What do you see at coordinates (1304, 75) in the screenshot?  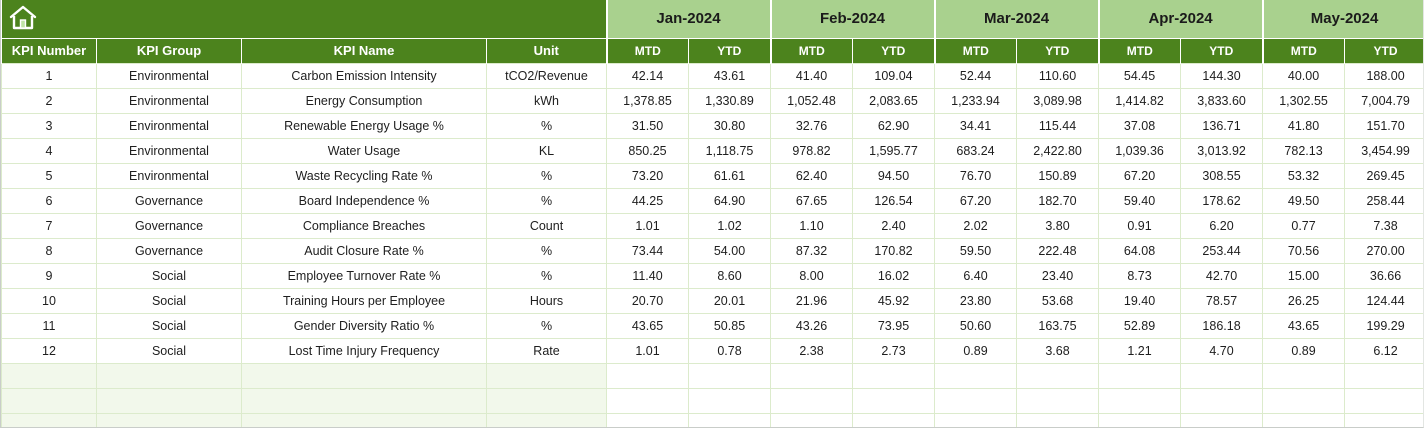 I see `mtd-cell: 40.00` at bounding box center [1304, 75].